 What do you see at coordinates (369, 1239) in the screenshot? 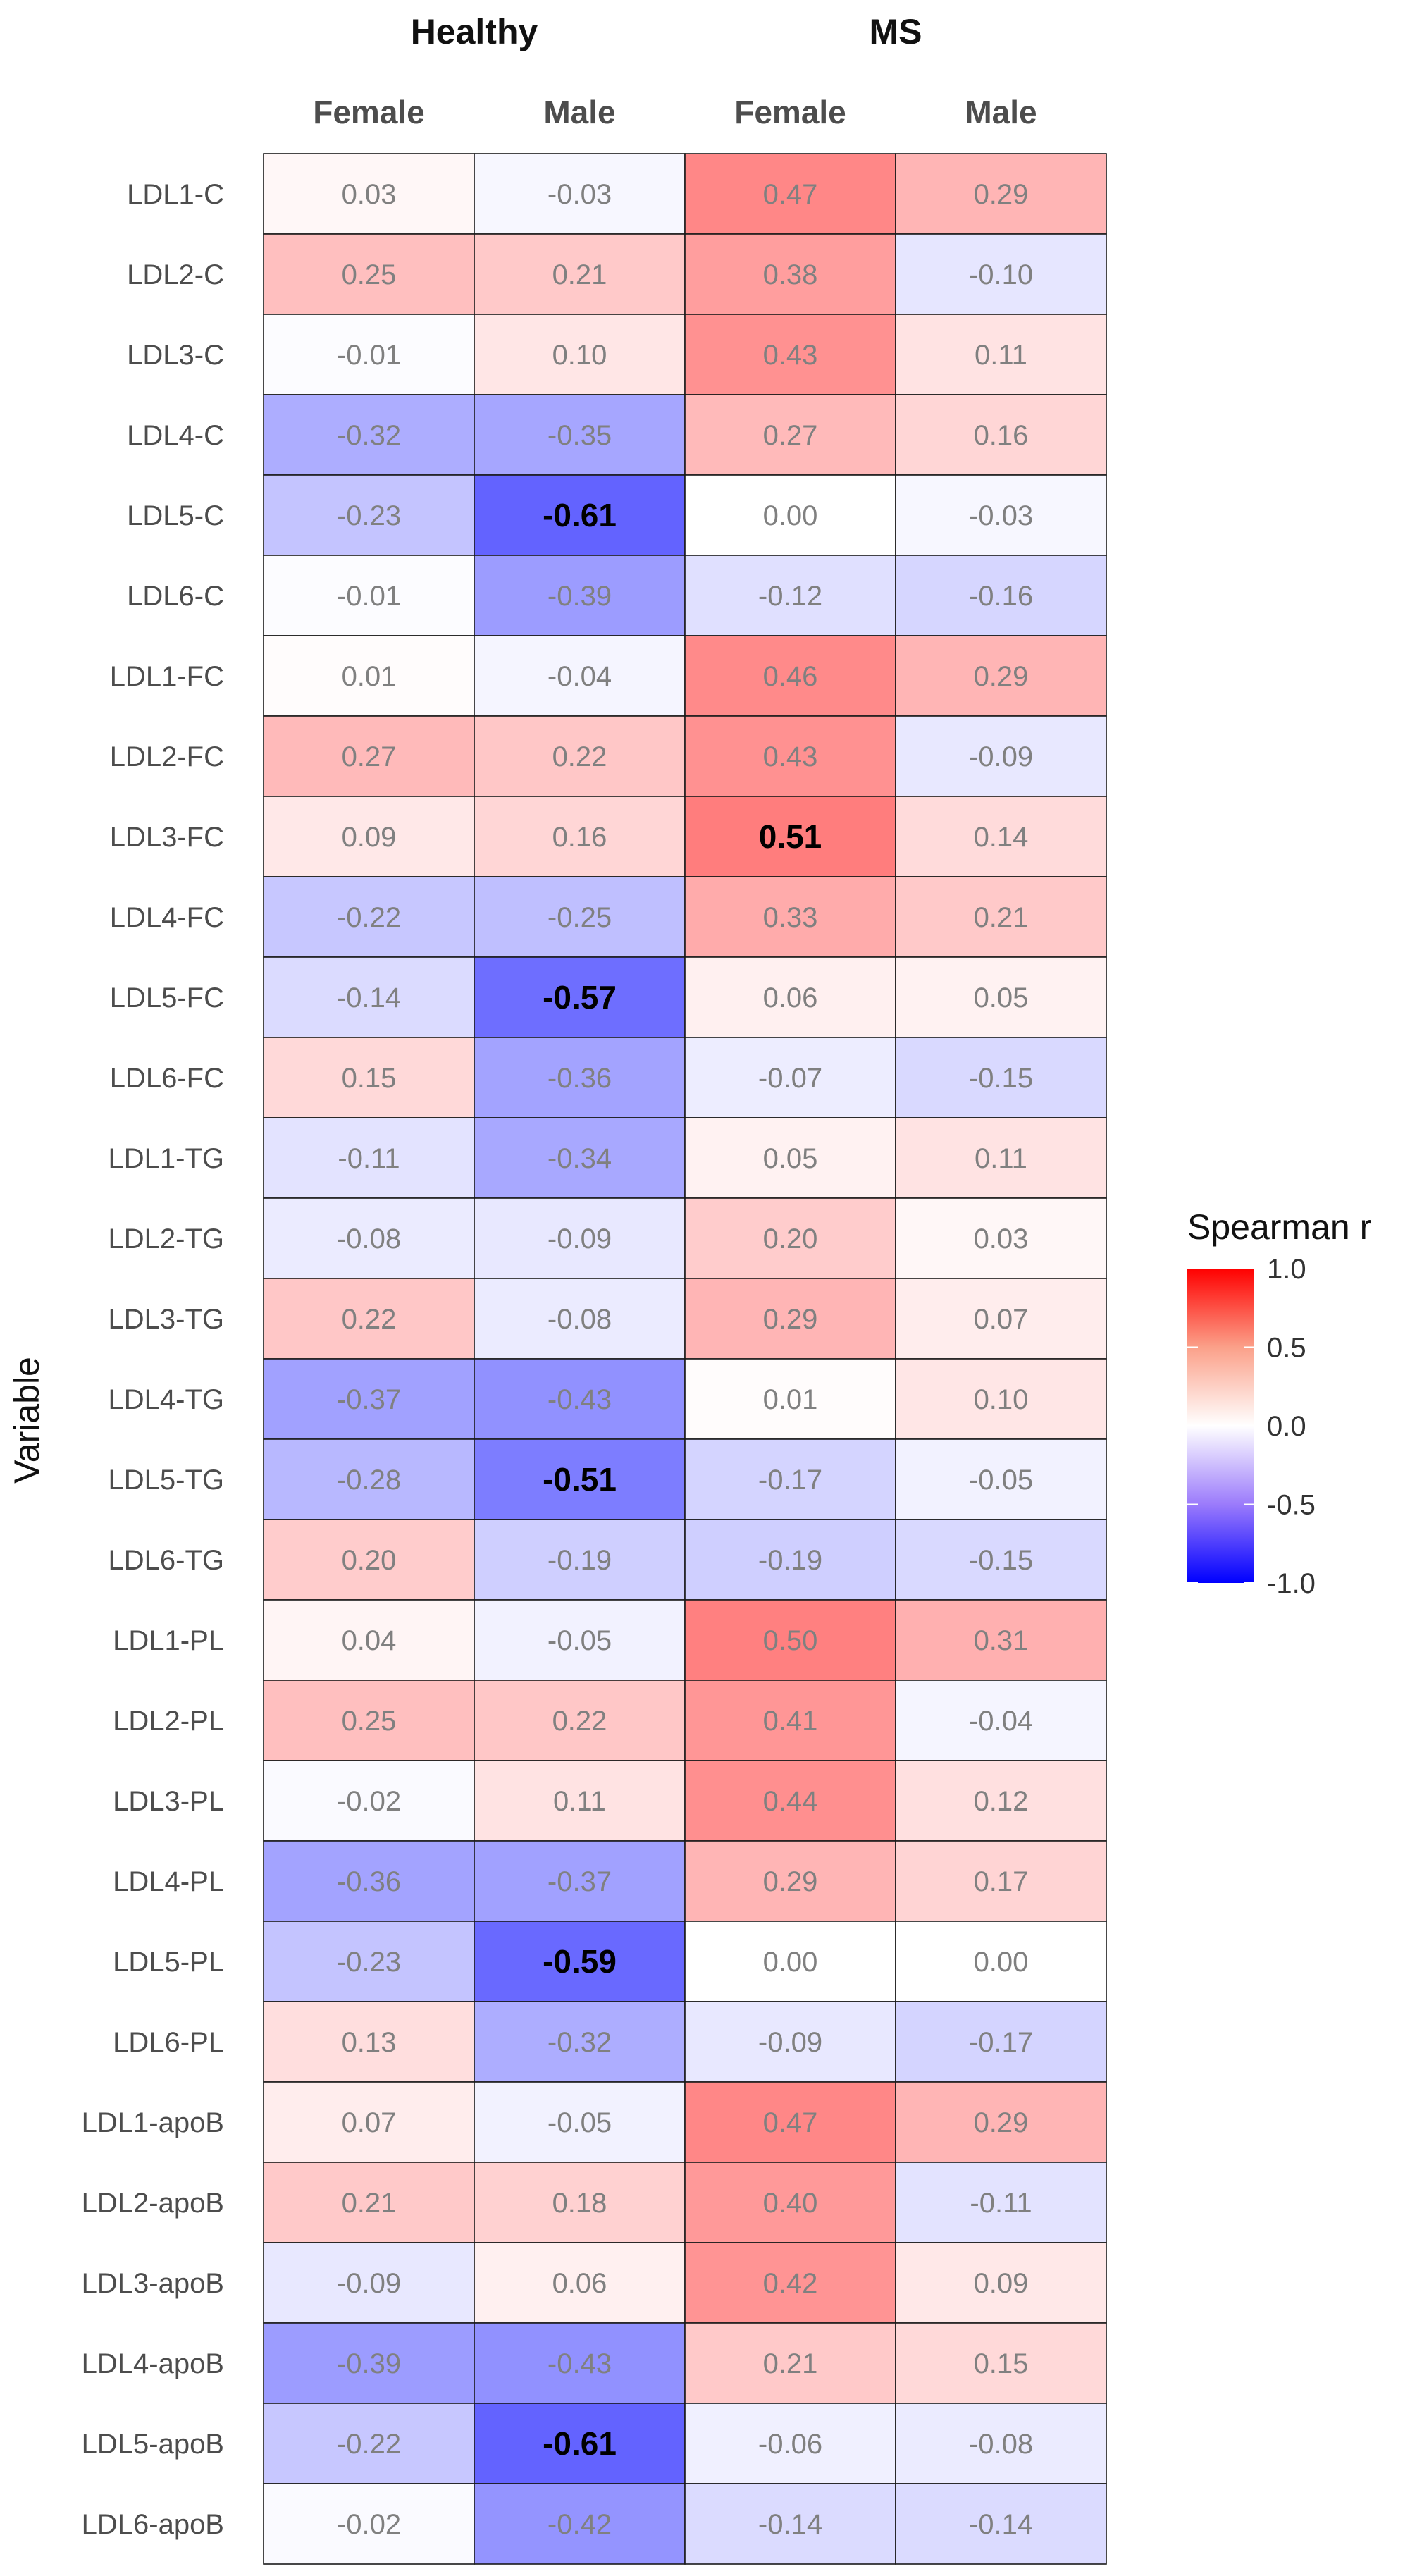
I see `cell-value-label: -0.08` at bounding box center [369, 1239].